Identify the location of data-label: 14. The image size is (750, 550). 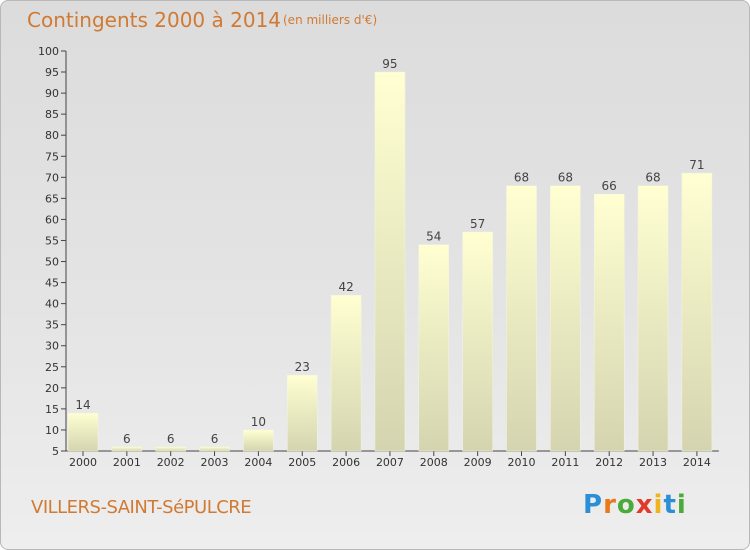
(82, 405).